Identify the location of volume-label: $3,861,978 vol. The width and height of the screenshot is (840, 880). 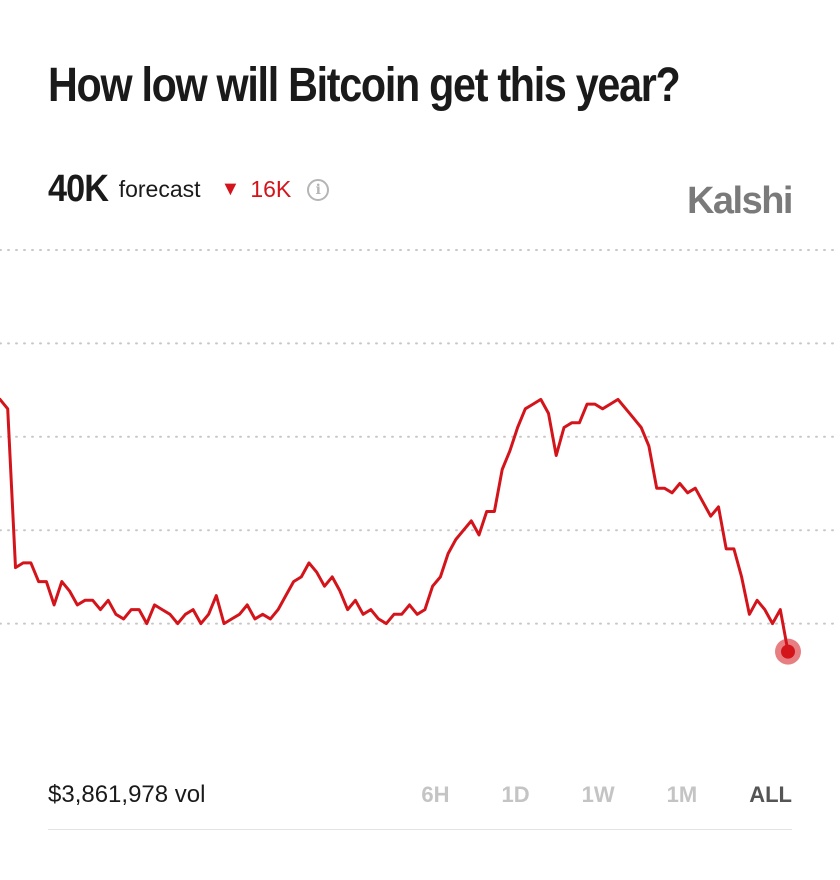
(127, 794).